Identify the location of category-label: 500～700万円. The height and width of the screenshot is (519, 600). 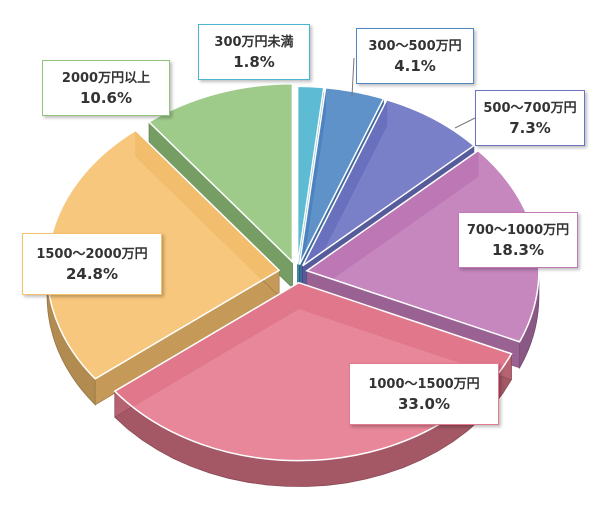
(530, 108).